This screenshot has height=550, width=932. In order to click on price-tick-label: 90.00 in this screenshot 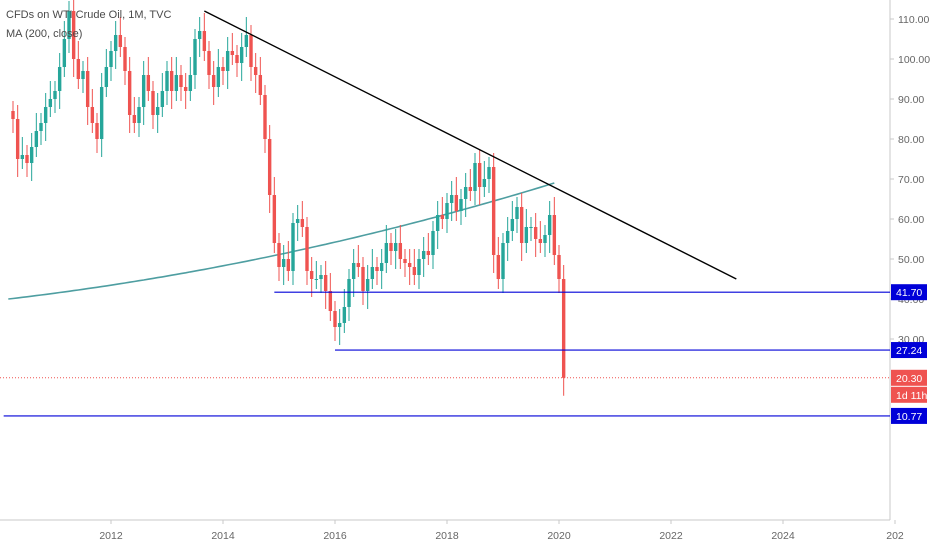, I will do `click(911, 100)`.